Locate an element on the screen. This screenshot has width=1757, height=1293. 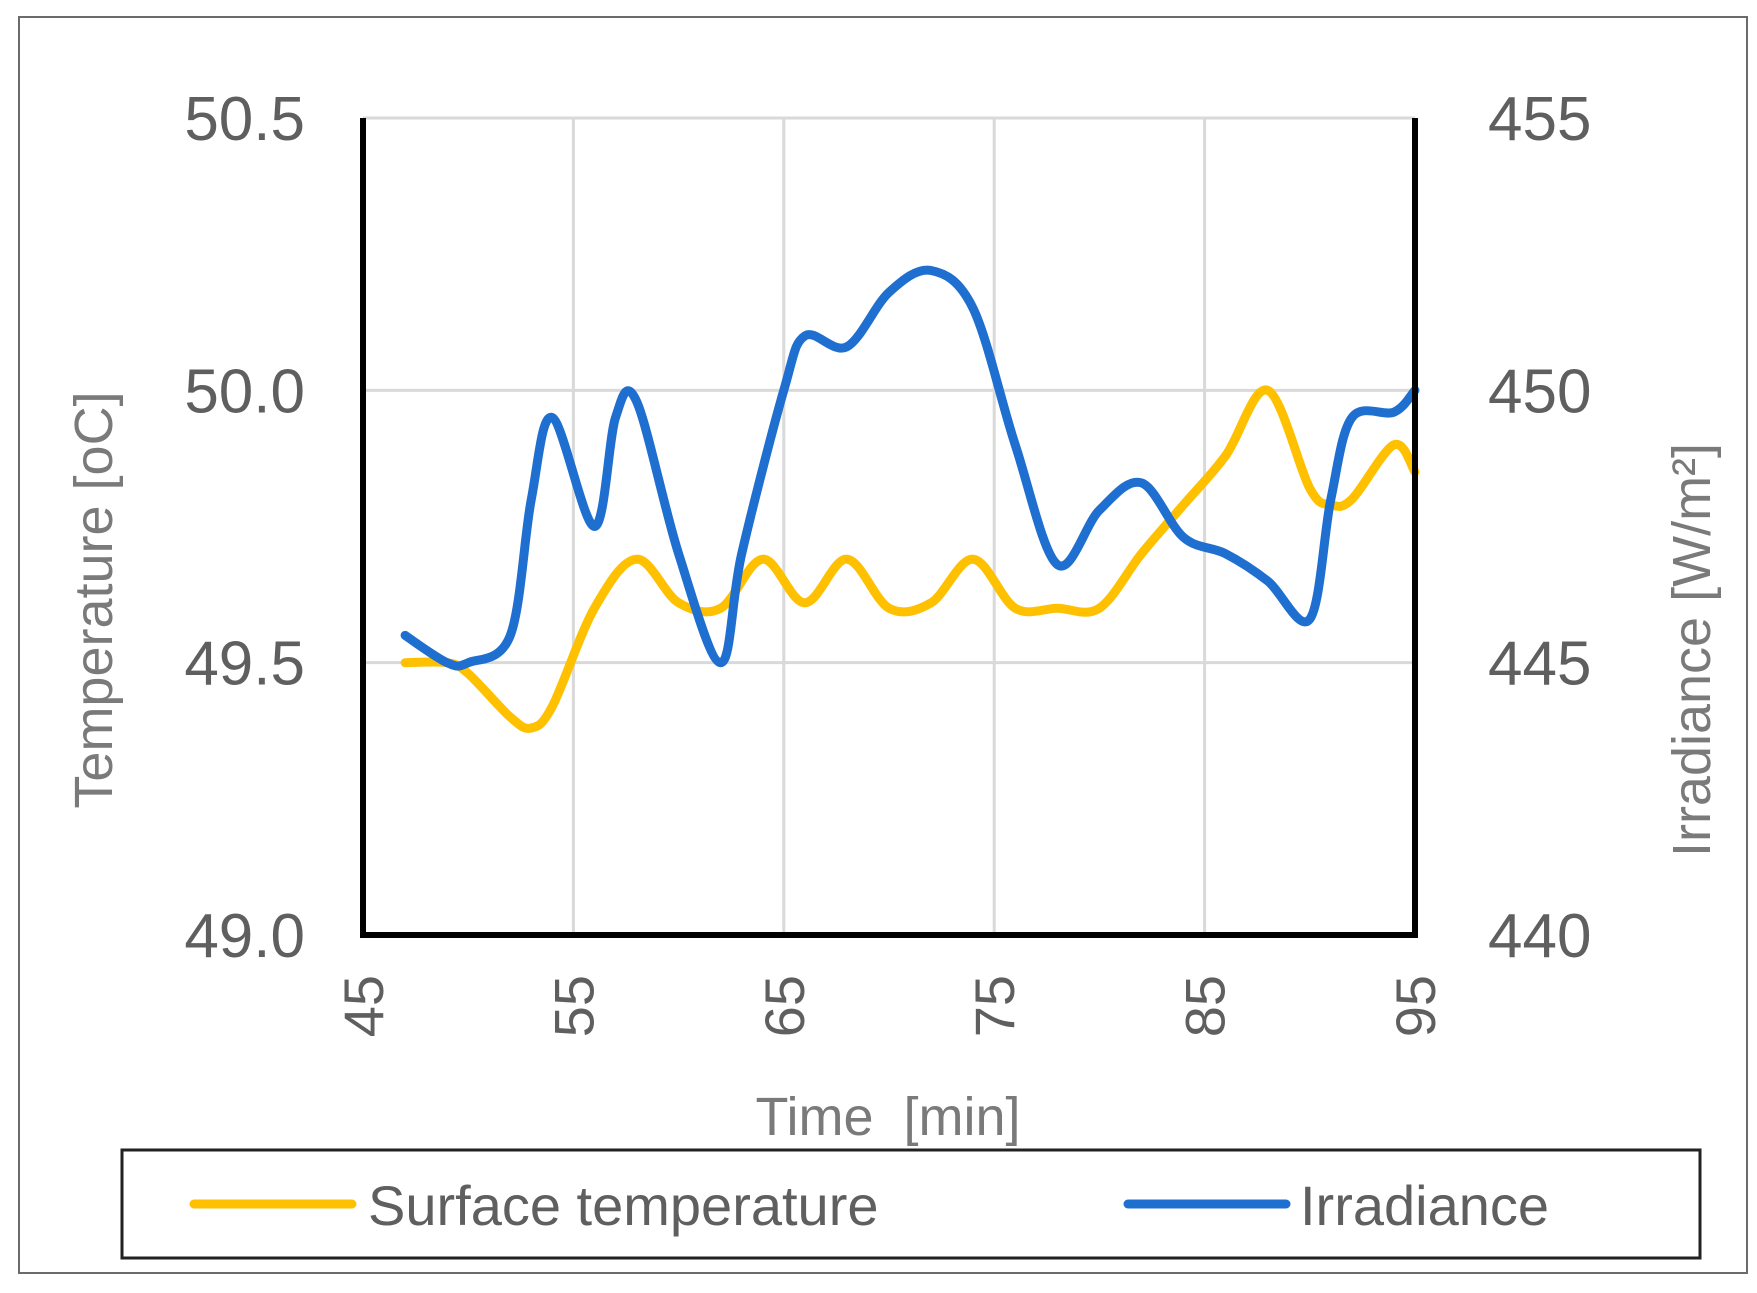
x-tick-label: 65 is located at coordinates (784, 1006).